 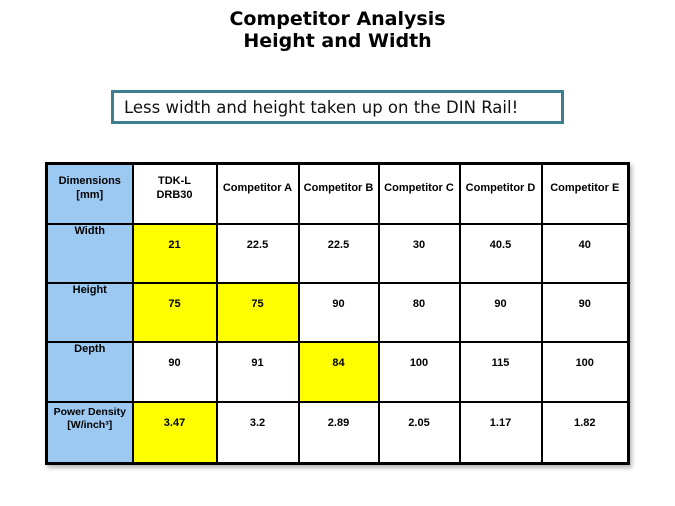 I want to click on header-text: Dimensions, so click(x=89, y=180).